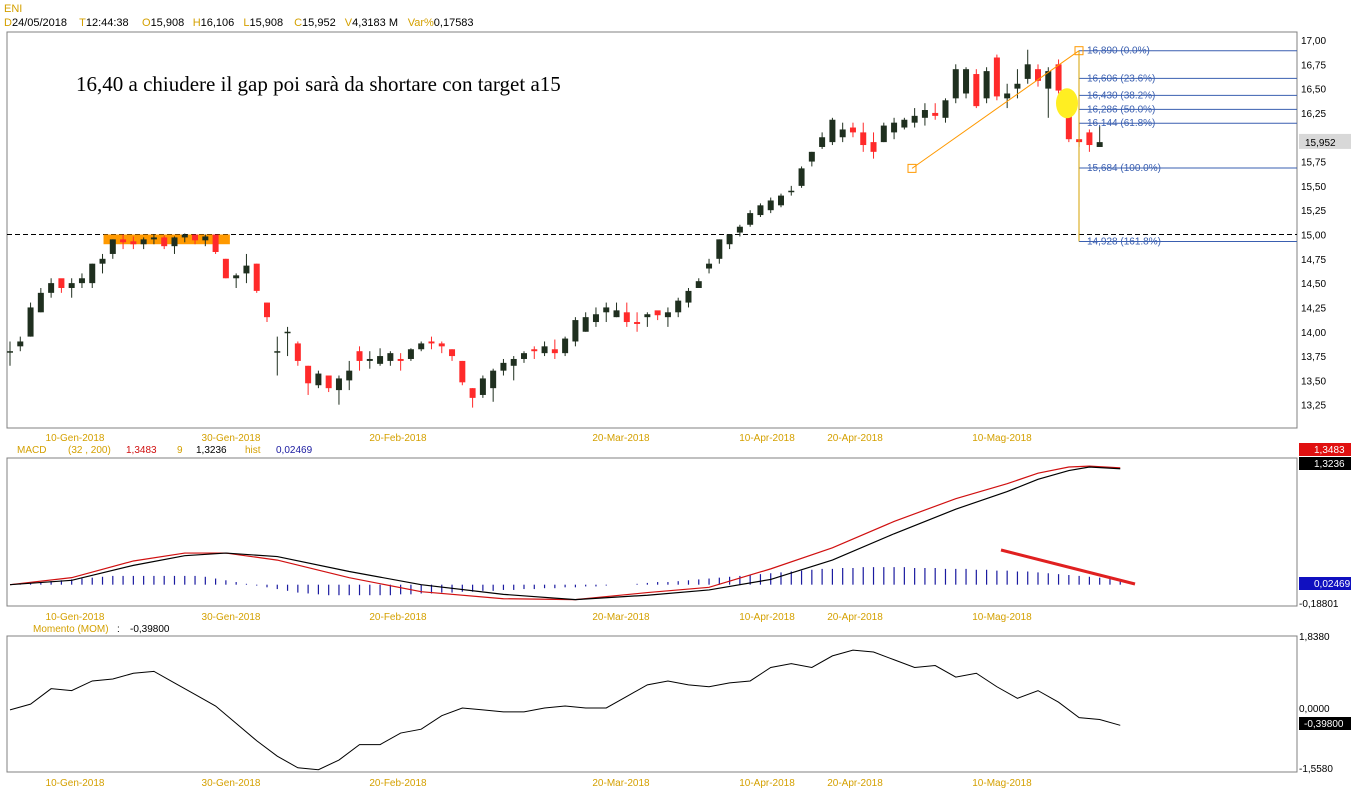 This screenshot has width=1352, height=799. What do you see at coordinates (1313, 381) in the screenshot?
I see `price-tick-label: 13,50` at bounding box center [1313, 381].